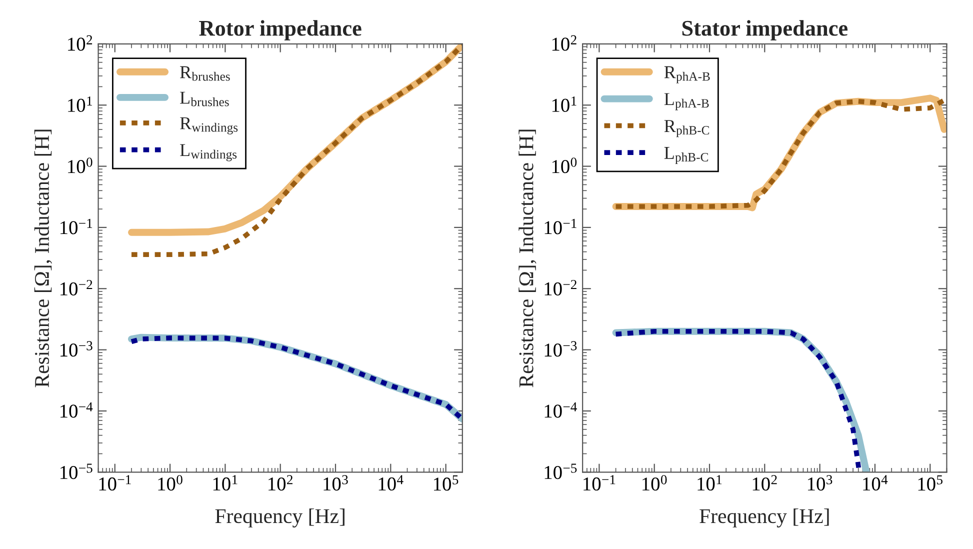  Describe the element at coordinates (686, 155) in the screenshot. I see `legend-label: L$_{phB-C}$` at that location.